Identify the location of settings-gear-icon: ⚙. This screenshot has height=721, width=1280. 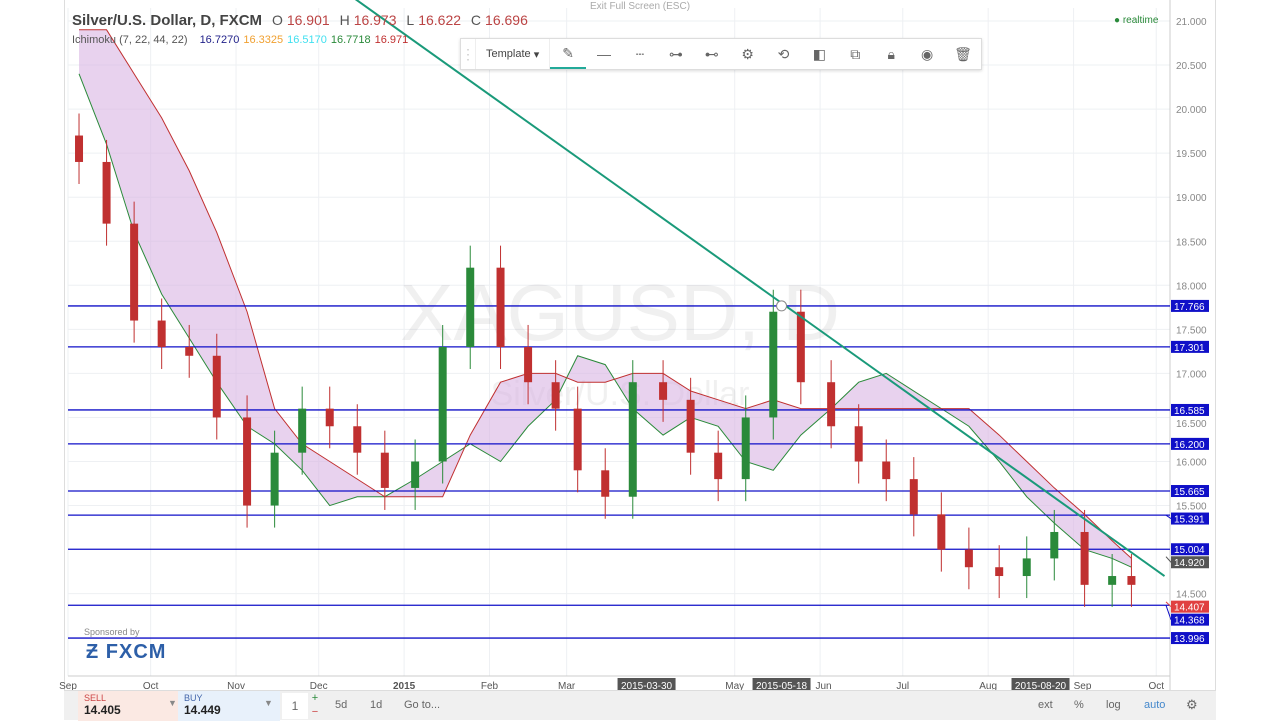
(1192, 704).